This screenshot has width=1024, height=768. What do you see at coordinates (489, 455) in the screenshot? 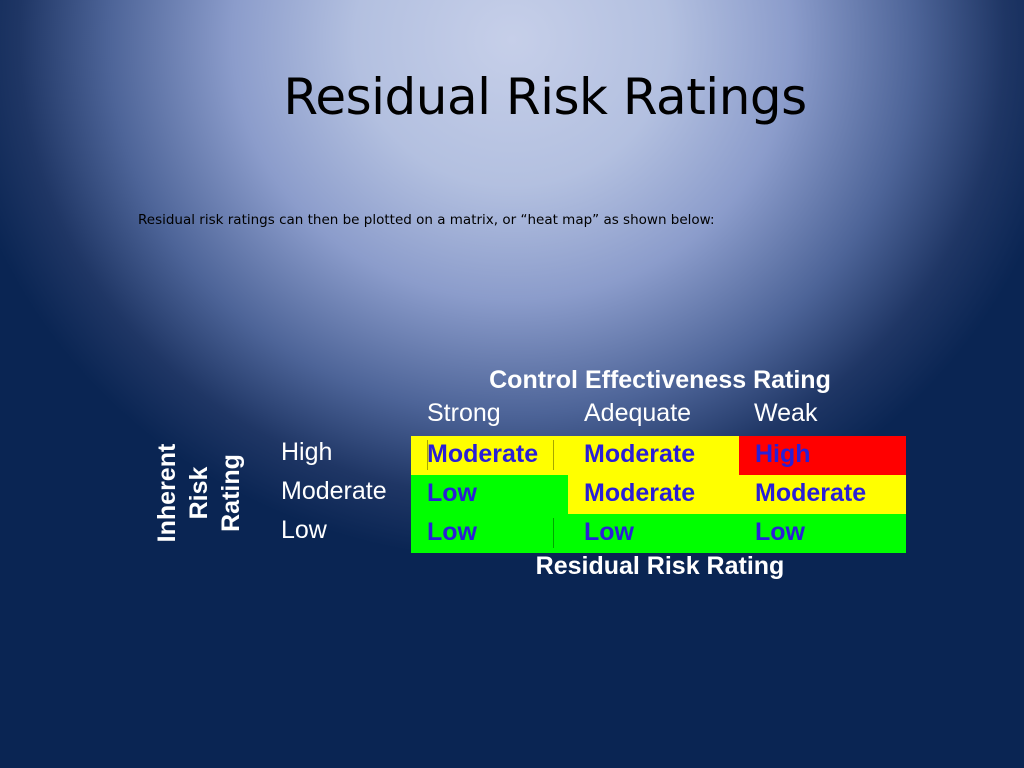
I see `matrix-cell-high-strong: Moderate` at bounding box center [489, 455].